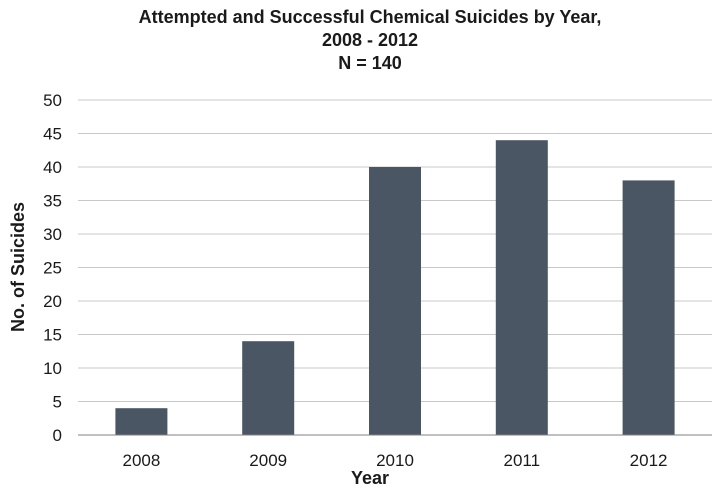 This screenshot has height=491, width=712. Describe the element at coordinates (52, 335) in the screenshot. I see `y-tick-label: 15` at that location.